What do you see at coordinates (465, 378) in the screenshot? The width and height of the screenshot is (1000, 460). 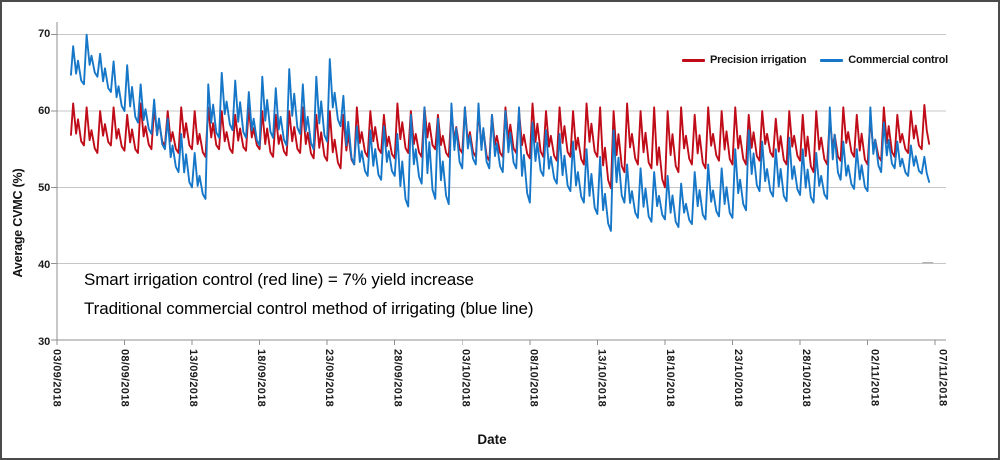 I see `x-tick-label: 03/10/2018` at bounding box center [465, 378].